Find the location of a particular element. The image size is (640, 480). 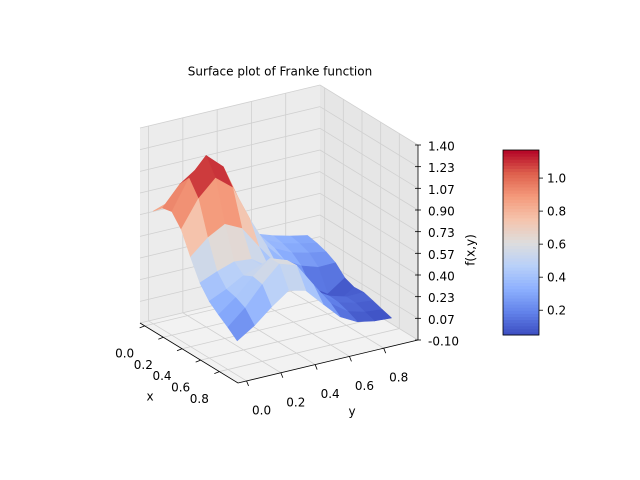

y-tick-label: 0.8 is located at coordinates (398, 378).